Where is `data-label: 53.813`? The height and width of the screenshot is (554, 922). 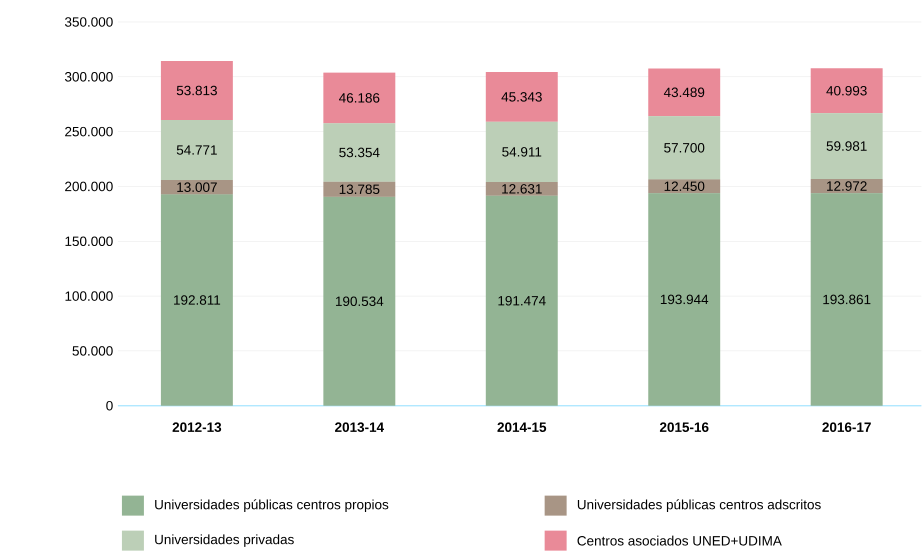 data-label: 53.813 is located at coordinates (196, 91).